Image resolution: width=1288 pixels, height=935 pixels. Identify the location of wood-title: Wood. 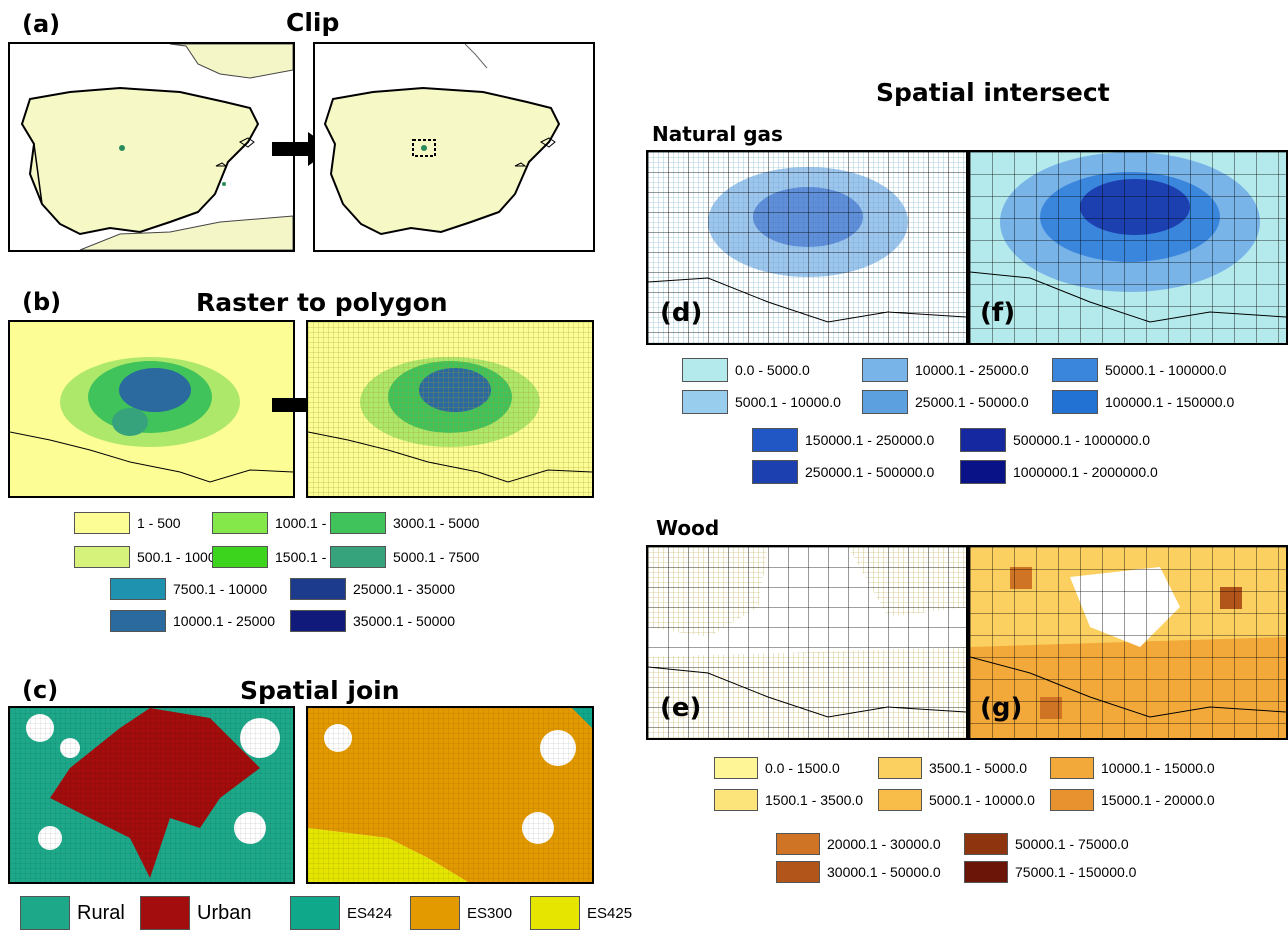
(688, 528).